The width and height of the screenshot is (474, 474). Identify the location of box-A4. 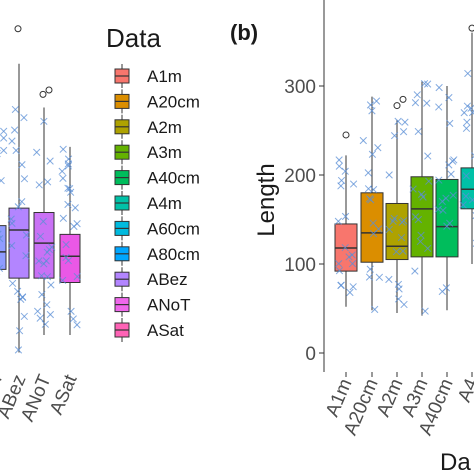
(466, 144).